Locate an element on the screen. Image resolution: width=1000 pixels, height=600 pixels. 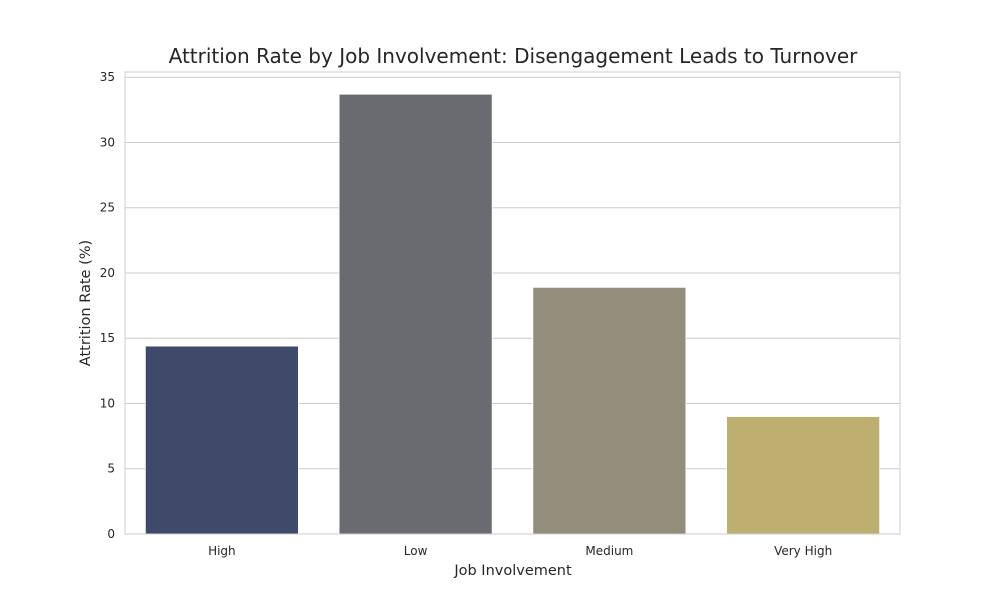
y-axis-label: Attrition Rate (%) is located at coordinates (86, 303).